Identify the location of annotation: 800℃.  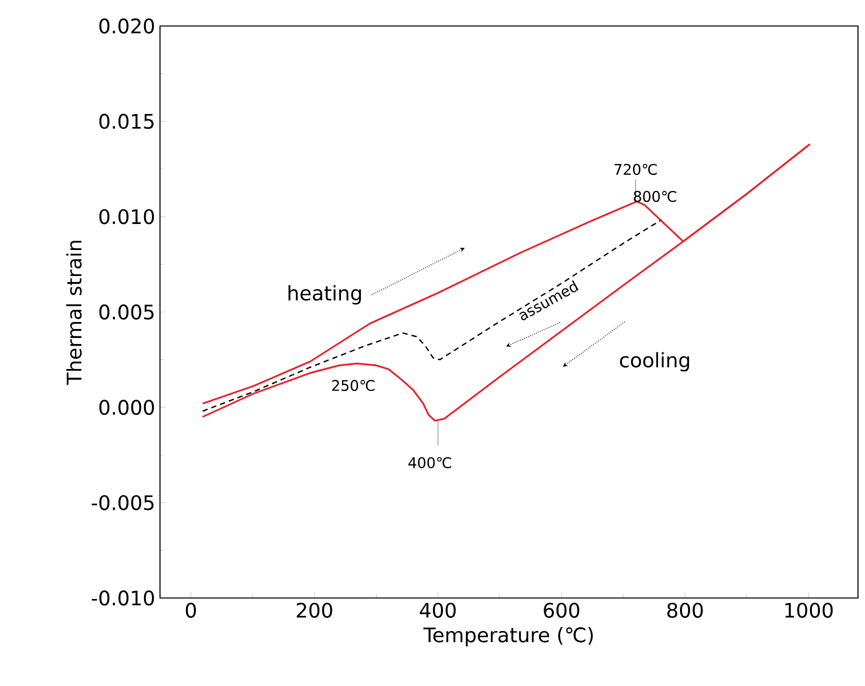
(655, 196).